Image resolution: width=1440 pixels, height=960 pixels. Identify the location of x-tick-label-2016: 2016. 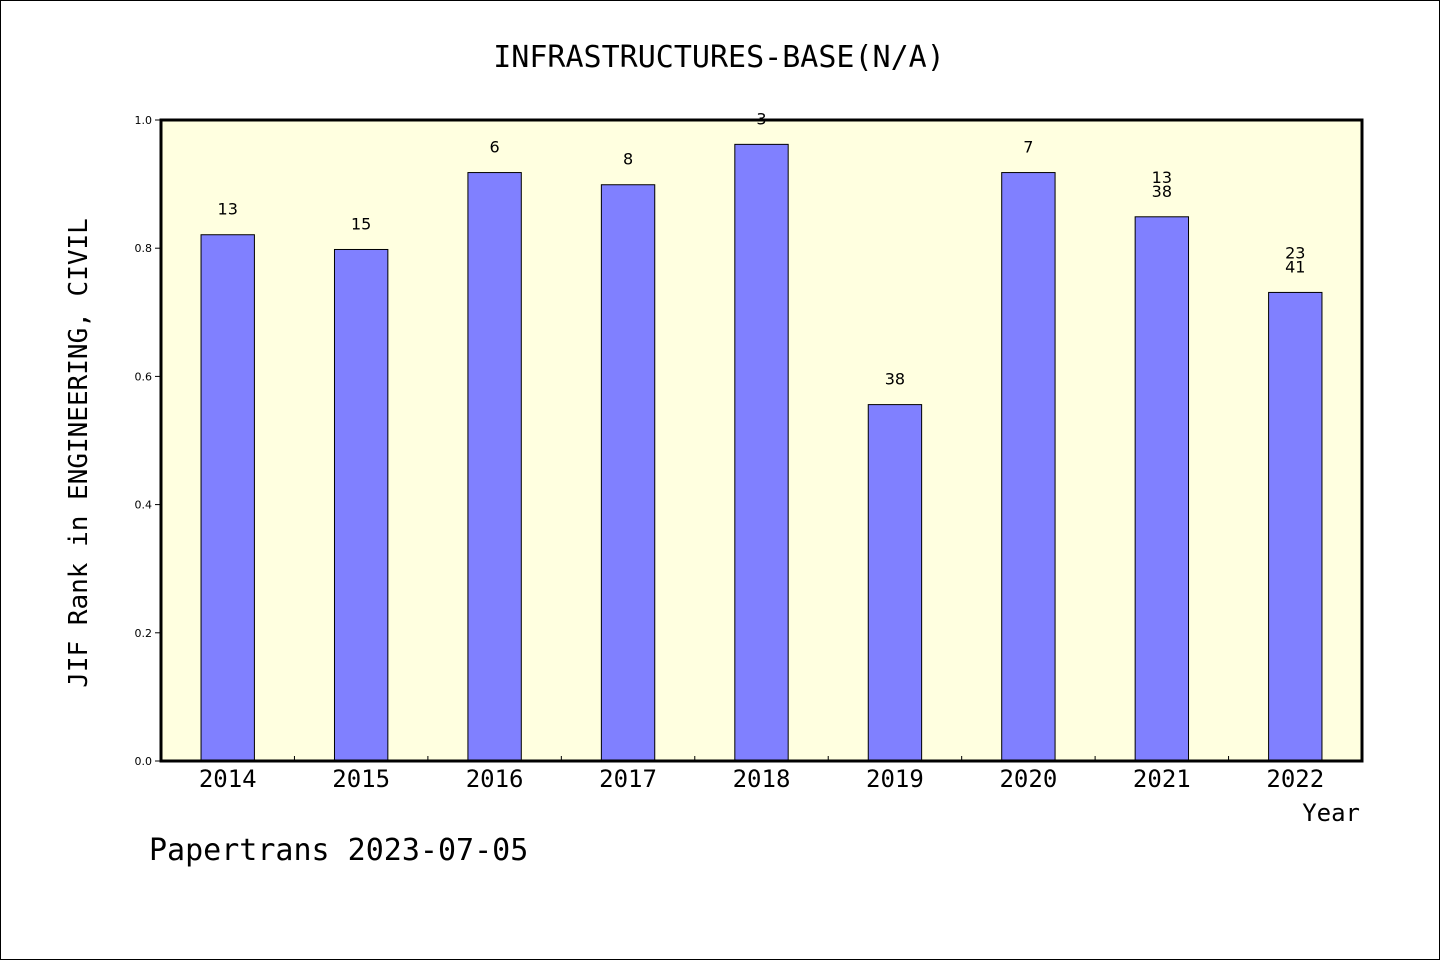
(495, 779).